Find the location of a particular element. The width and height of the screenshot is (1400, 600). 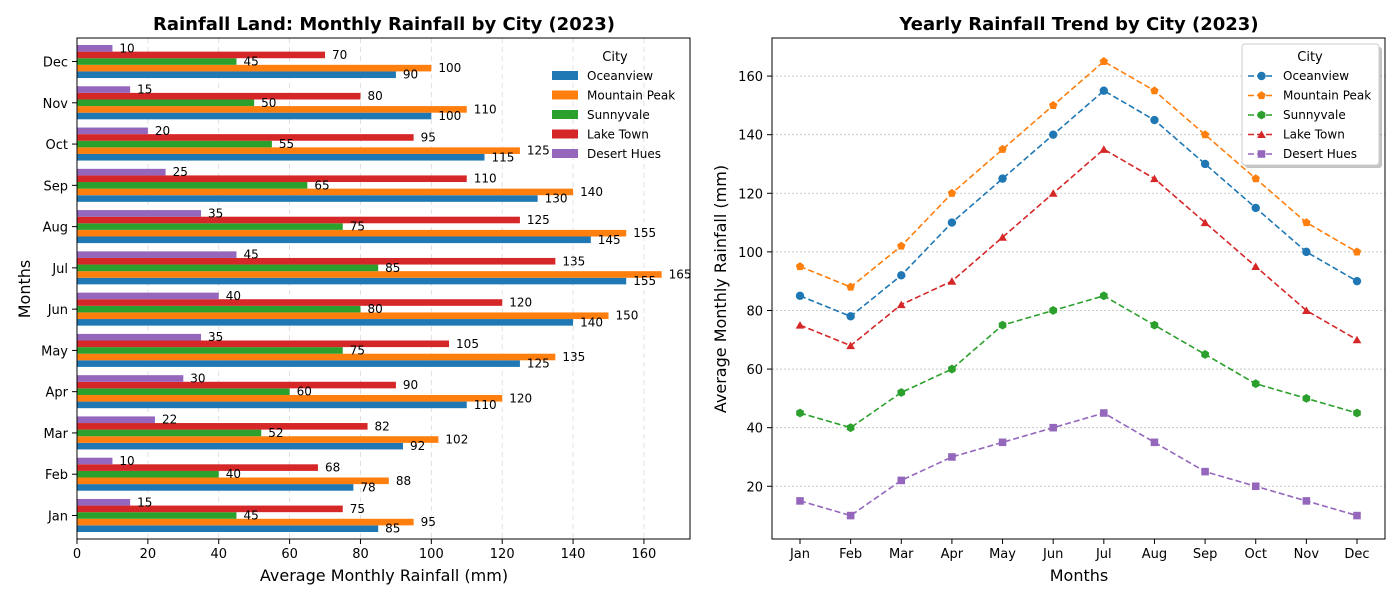

bar-chart-x-ticks: 0 20 40 60 80 100 120 140 160 is located at coordinates (364, 550).